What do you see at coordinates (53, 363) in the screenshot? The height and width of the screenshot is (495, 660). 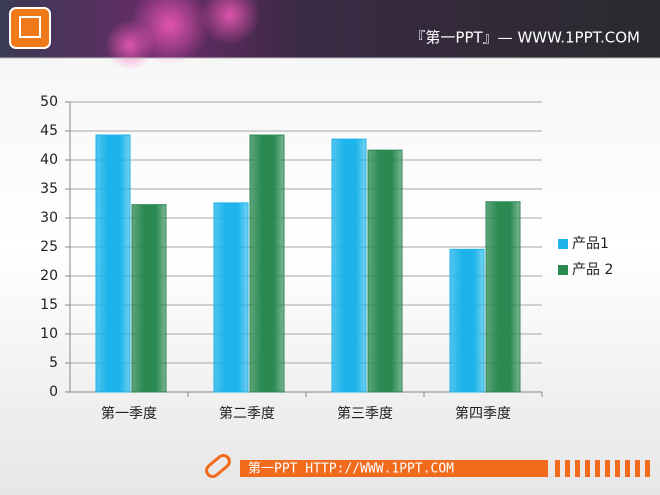 I see `y-tick-label: 5` at bounding box center [53, 363].